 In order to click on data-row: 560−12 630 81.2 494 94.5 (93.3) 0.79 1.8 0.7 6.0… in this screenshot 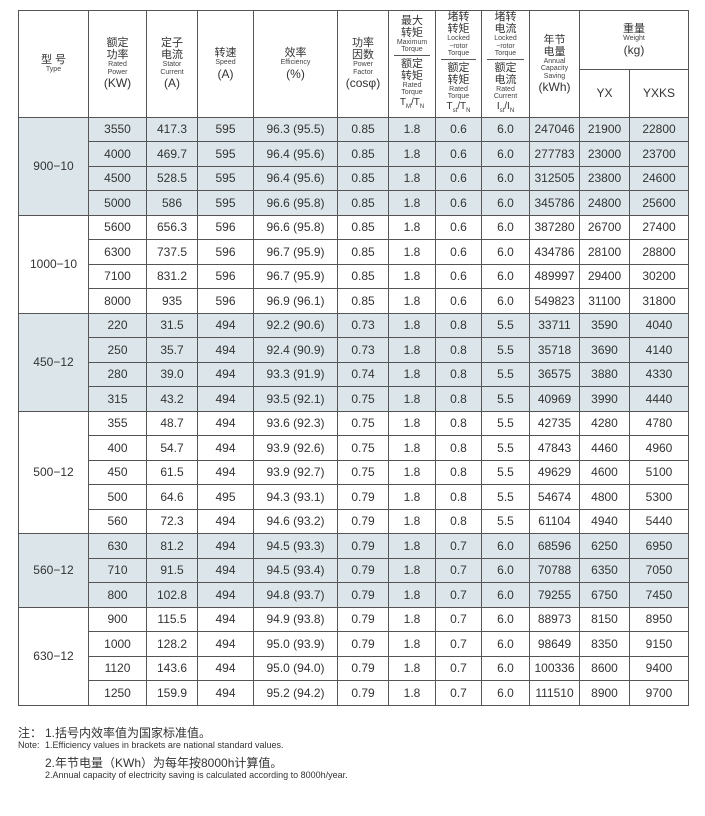, I will do `click(353, 570)`.